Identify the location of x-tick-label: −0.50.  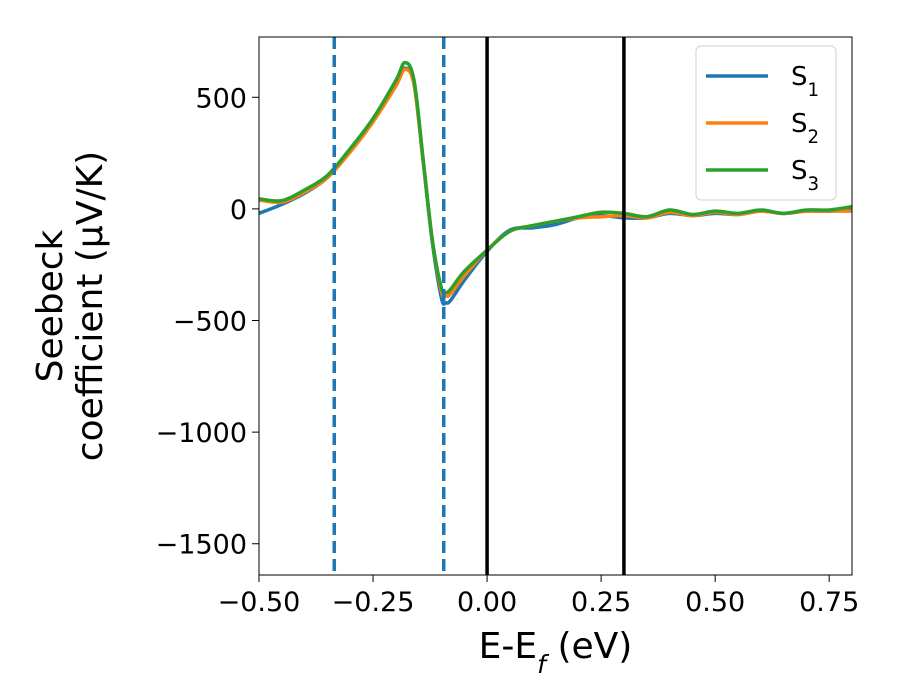
(259, 602).